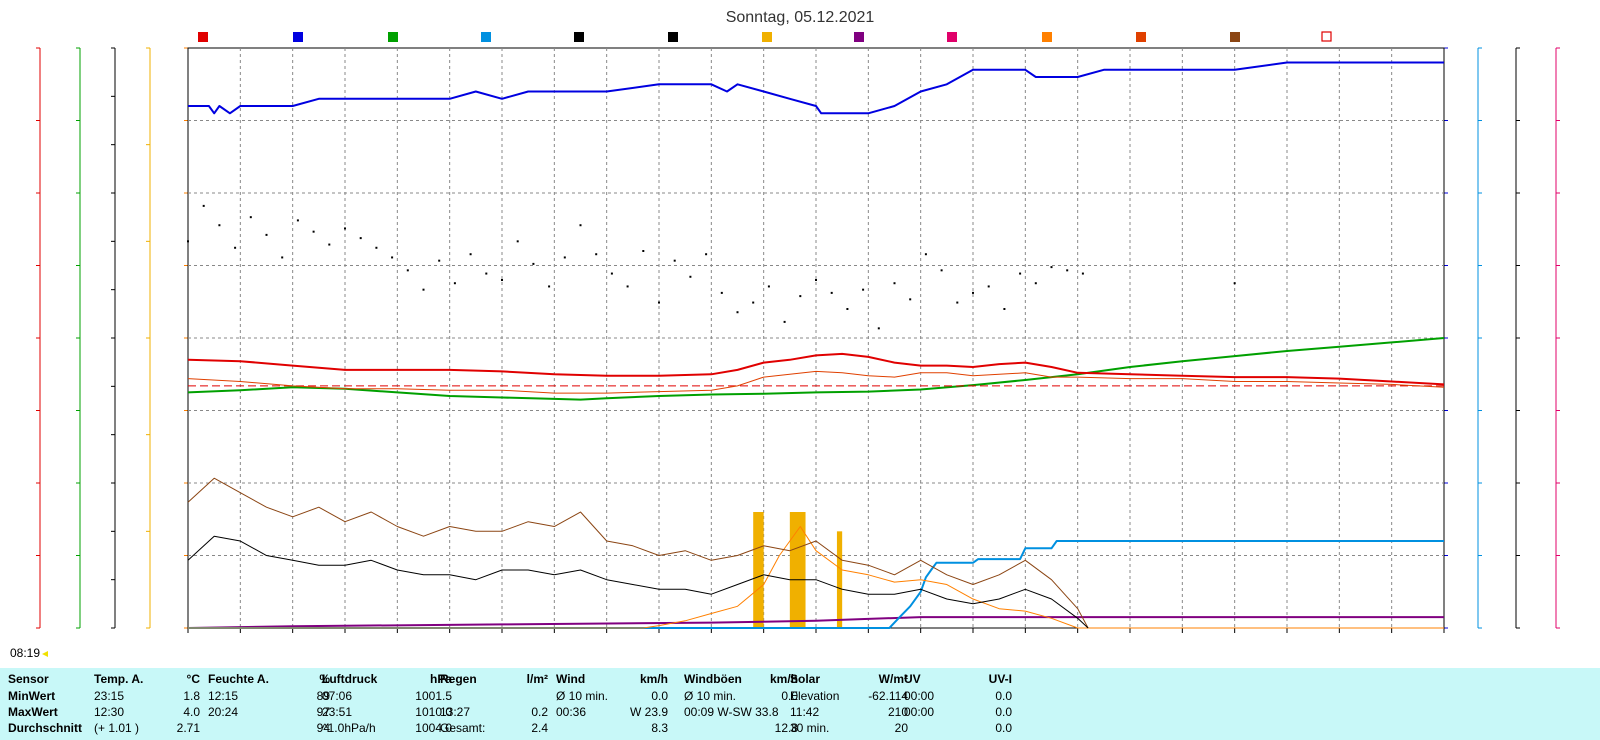  What do you see at coordinates (1000, 679) in the screenshot?
I see `stats-header: UV-I` at bounding box center [1000, 679].